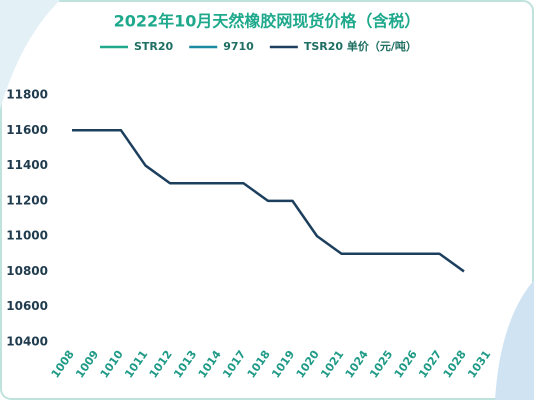 Image resolution: width=534 pixels, height=400 pixels. Describe the element at coordinates (27, 95) in the screenshot. I see `y-tick-label: 11800` at that location.